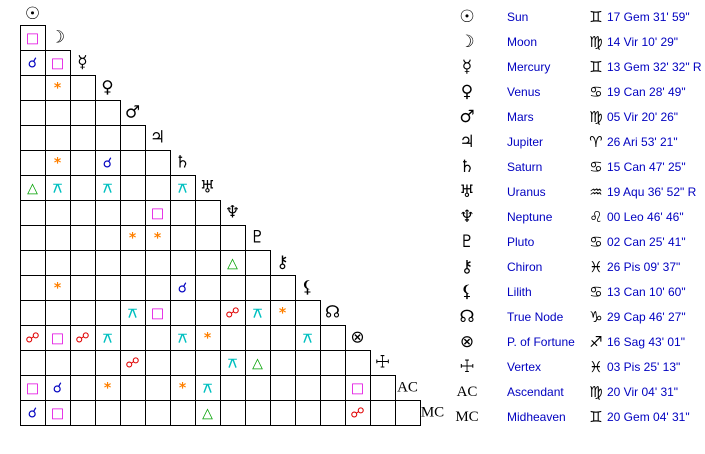  What do you see at coordinates (524, 167) in the screenshot?
I see `planet-name: Saturn` at bounding box center [524, 167].